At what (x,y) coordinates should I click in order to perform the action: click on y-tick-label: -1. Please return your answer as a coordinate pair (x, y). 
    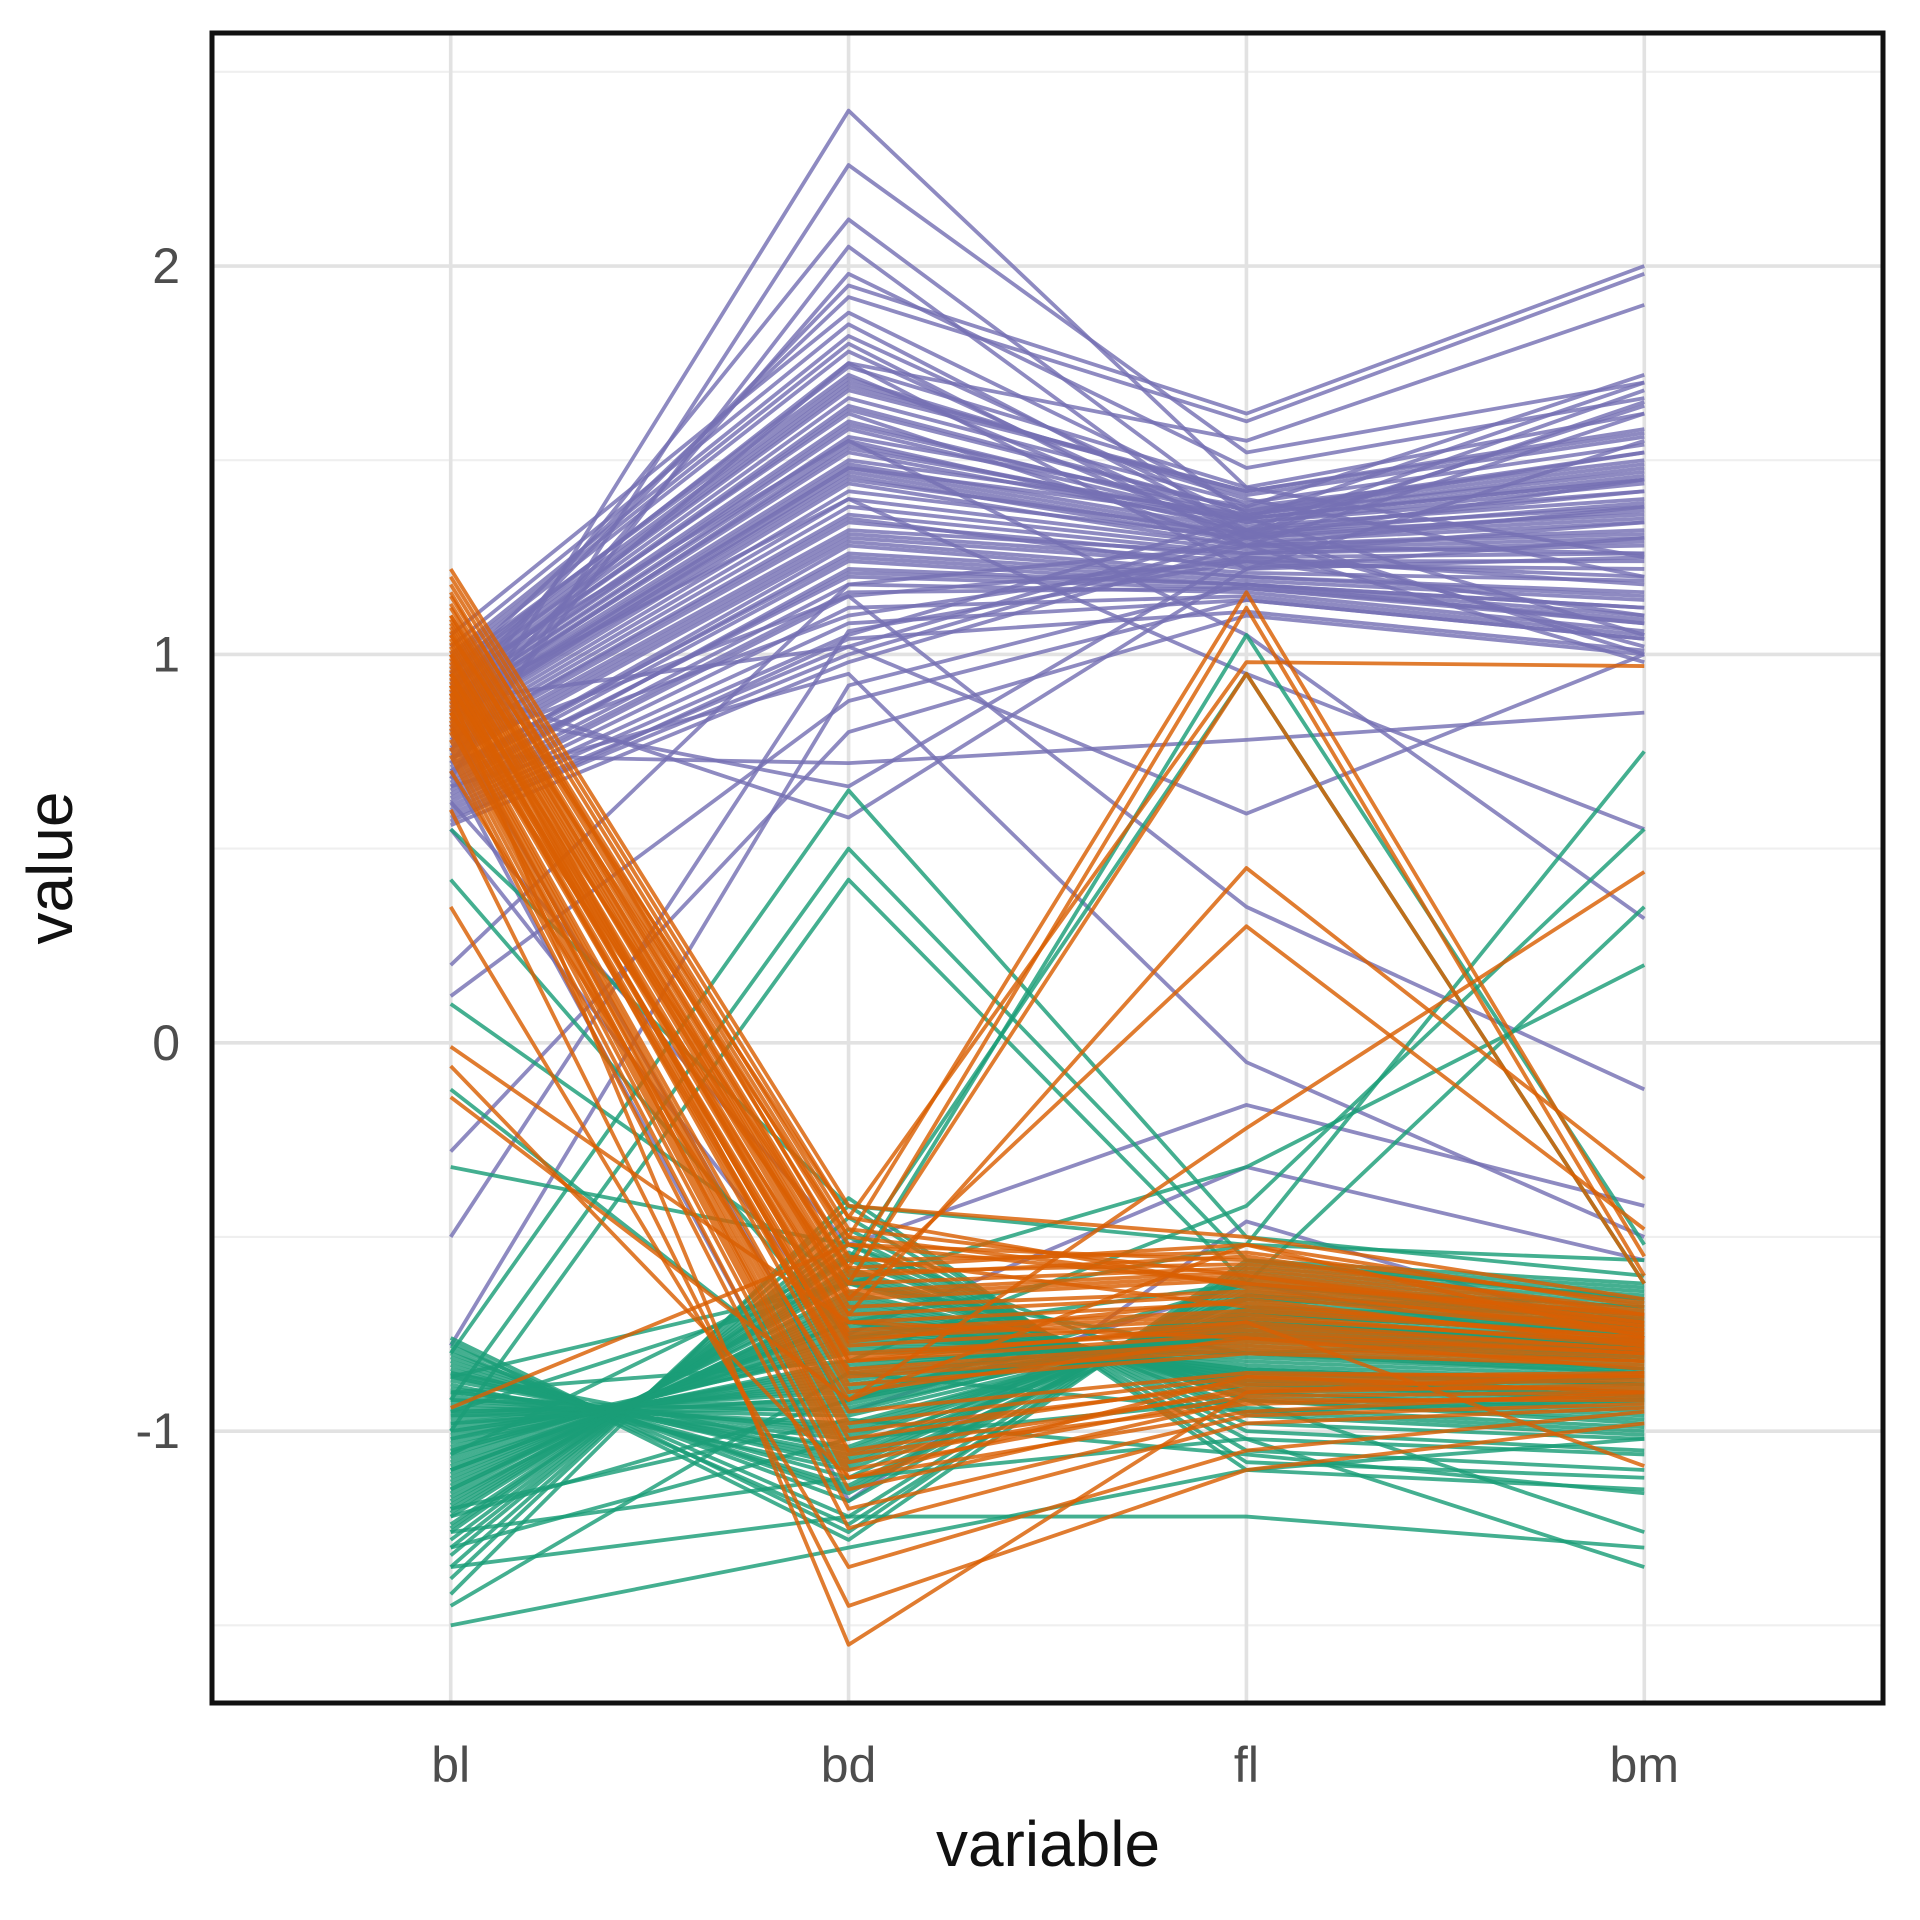
    Looking at the image, I should click on (158, 1431).